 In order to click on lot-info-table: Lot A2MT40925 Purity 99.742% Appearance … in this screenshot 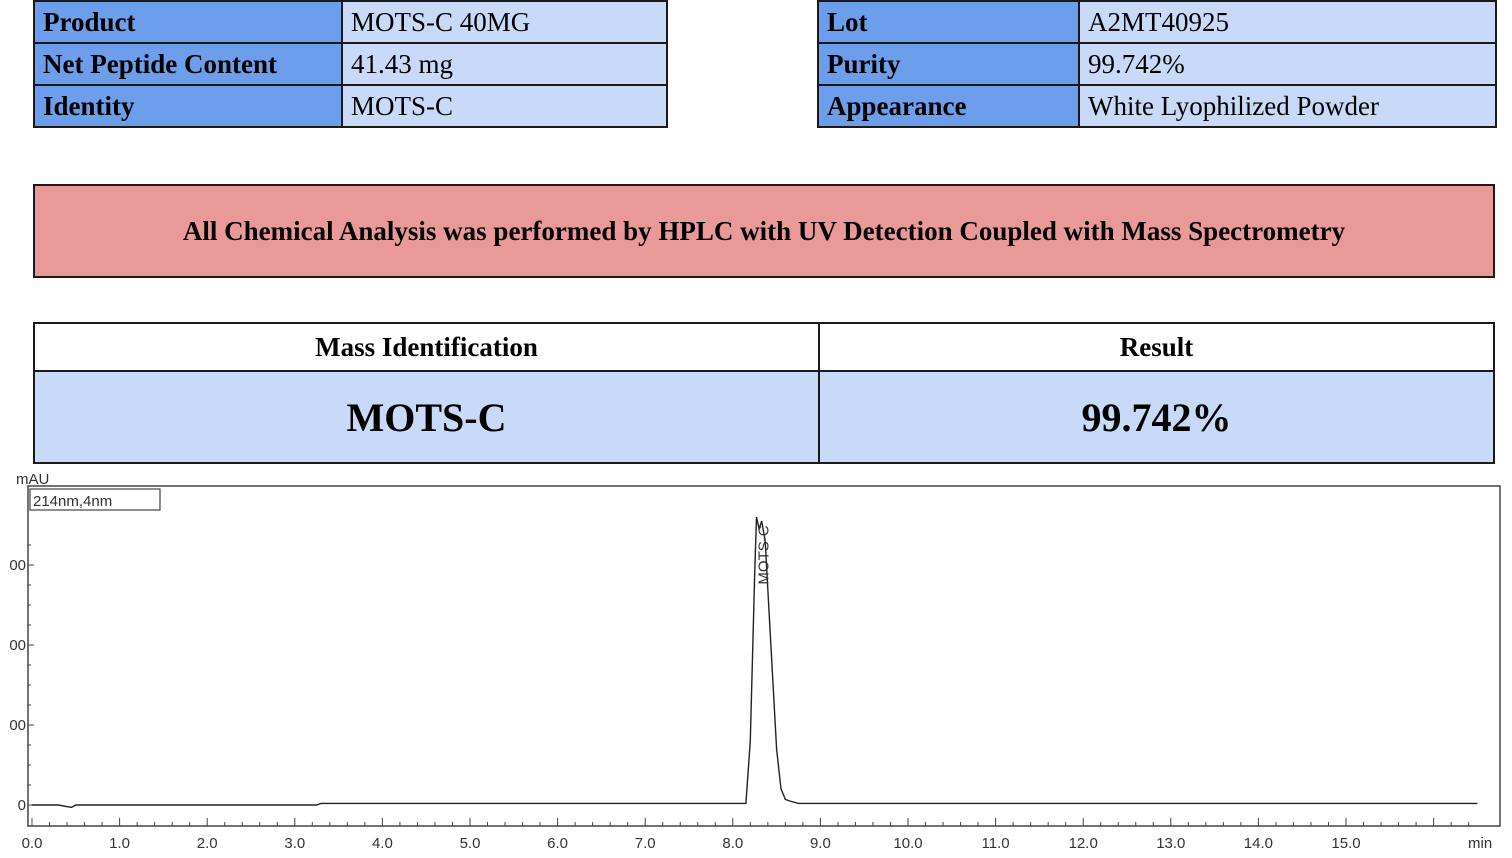, I will do `click(1157, 64)`.